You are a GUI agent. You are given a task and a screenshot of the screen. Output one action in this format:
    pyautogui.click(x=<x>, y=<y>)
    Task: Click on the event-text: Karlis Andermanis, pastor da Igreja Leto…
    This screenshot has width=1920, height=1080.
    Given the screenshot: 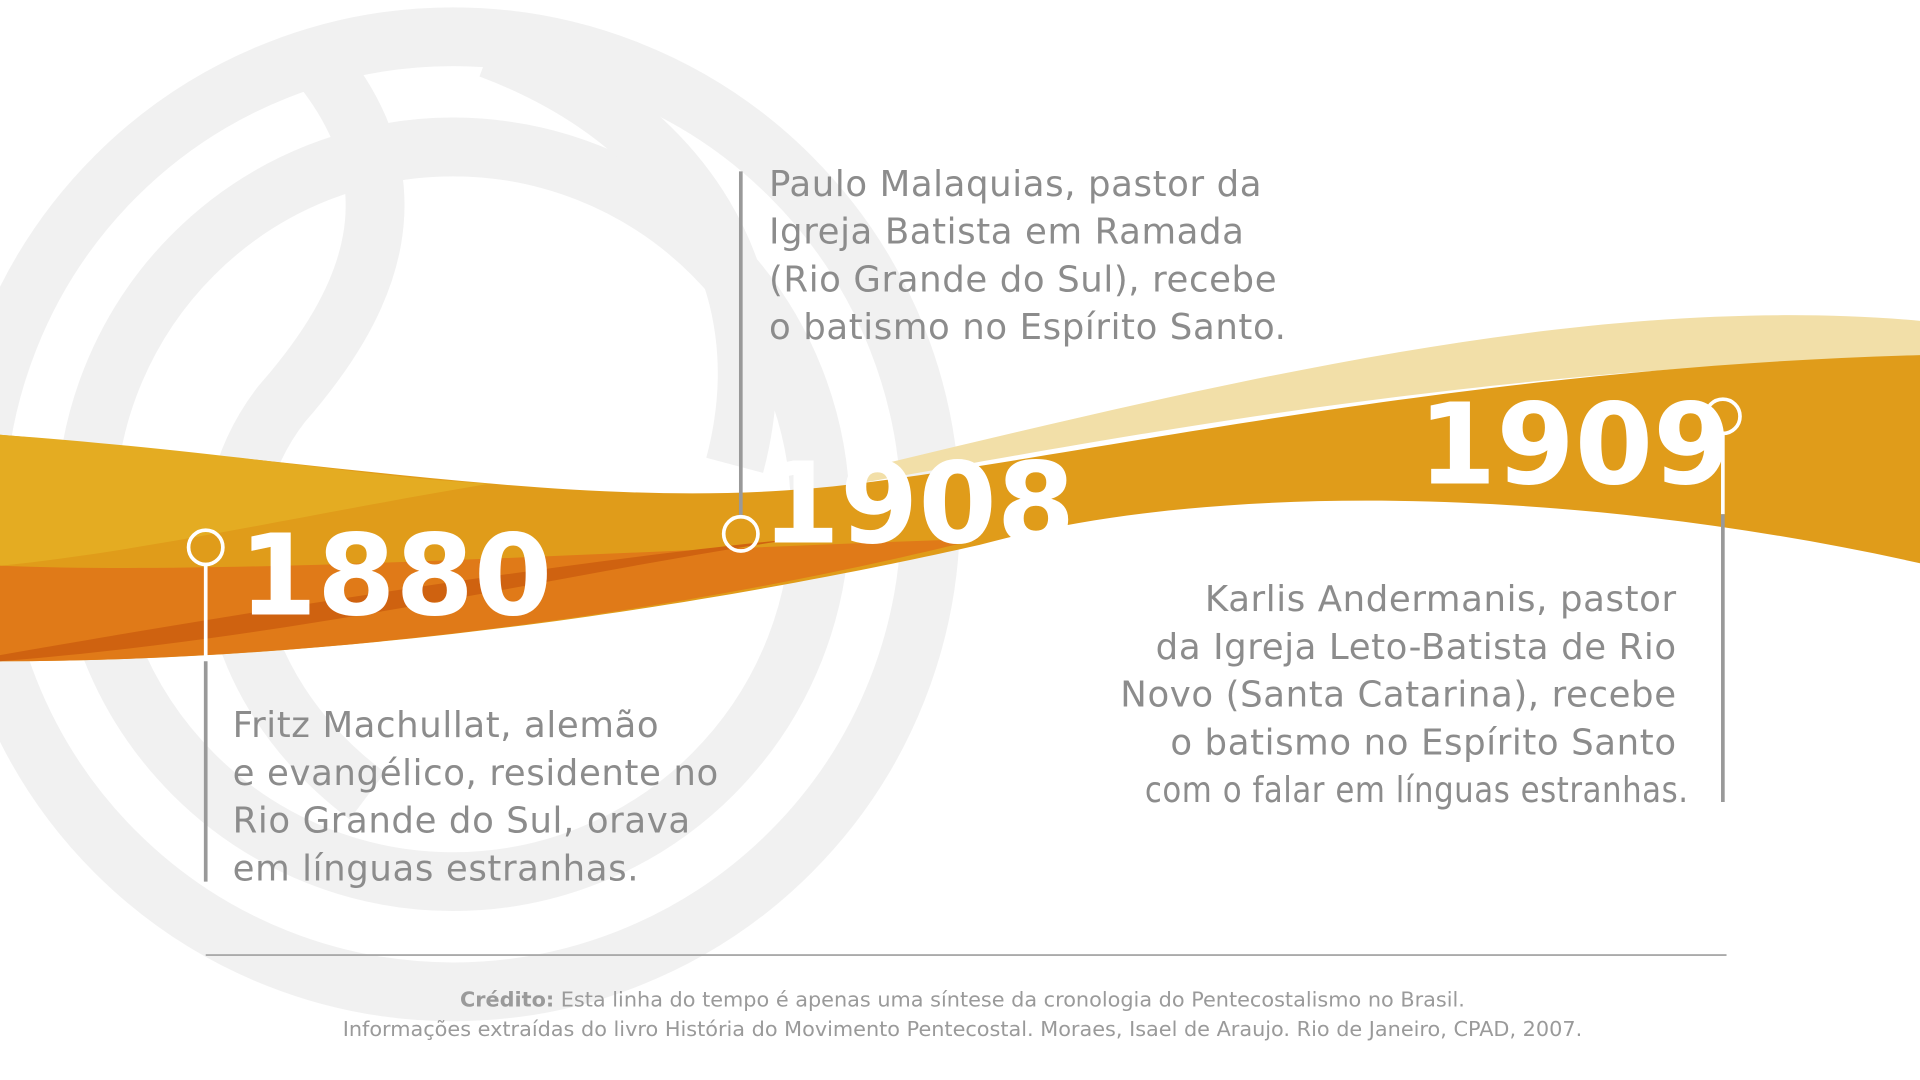 What is the action you would take?
    pyautogui.click(x=1404, y=695)
    